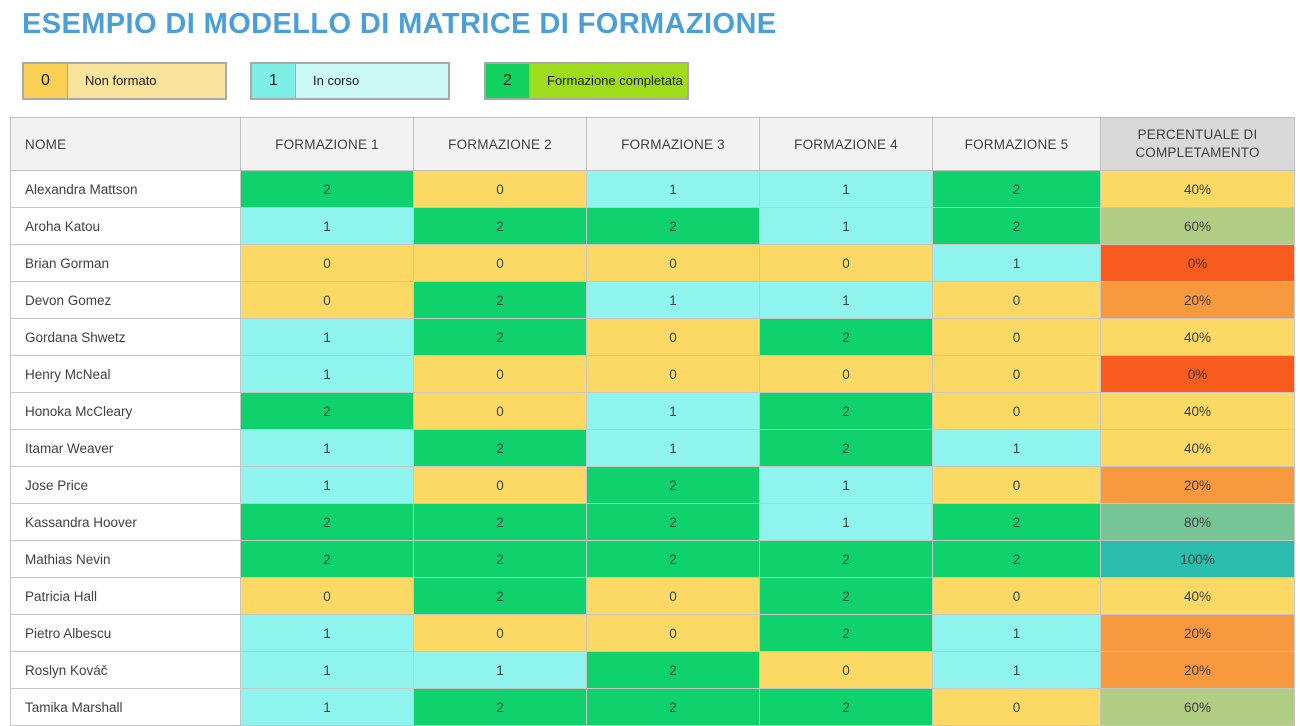 Image resolution: width=1300 pixels, height=726 pixels. I want to click on name-cell: Jose Price, so click(125, 485).